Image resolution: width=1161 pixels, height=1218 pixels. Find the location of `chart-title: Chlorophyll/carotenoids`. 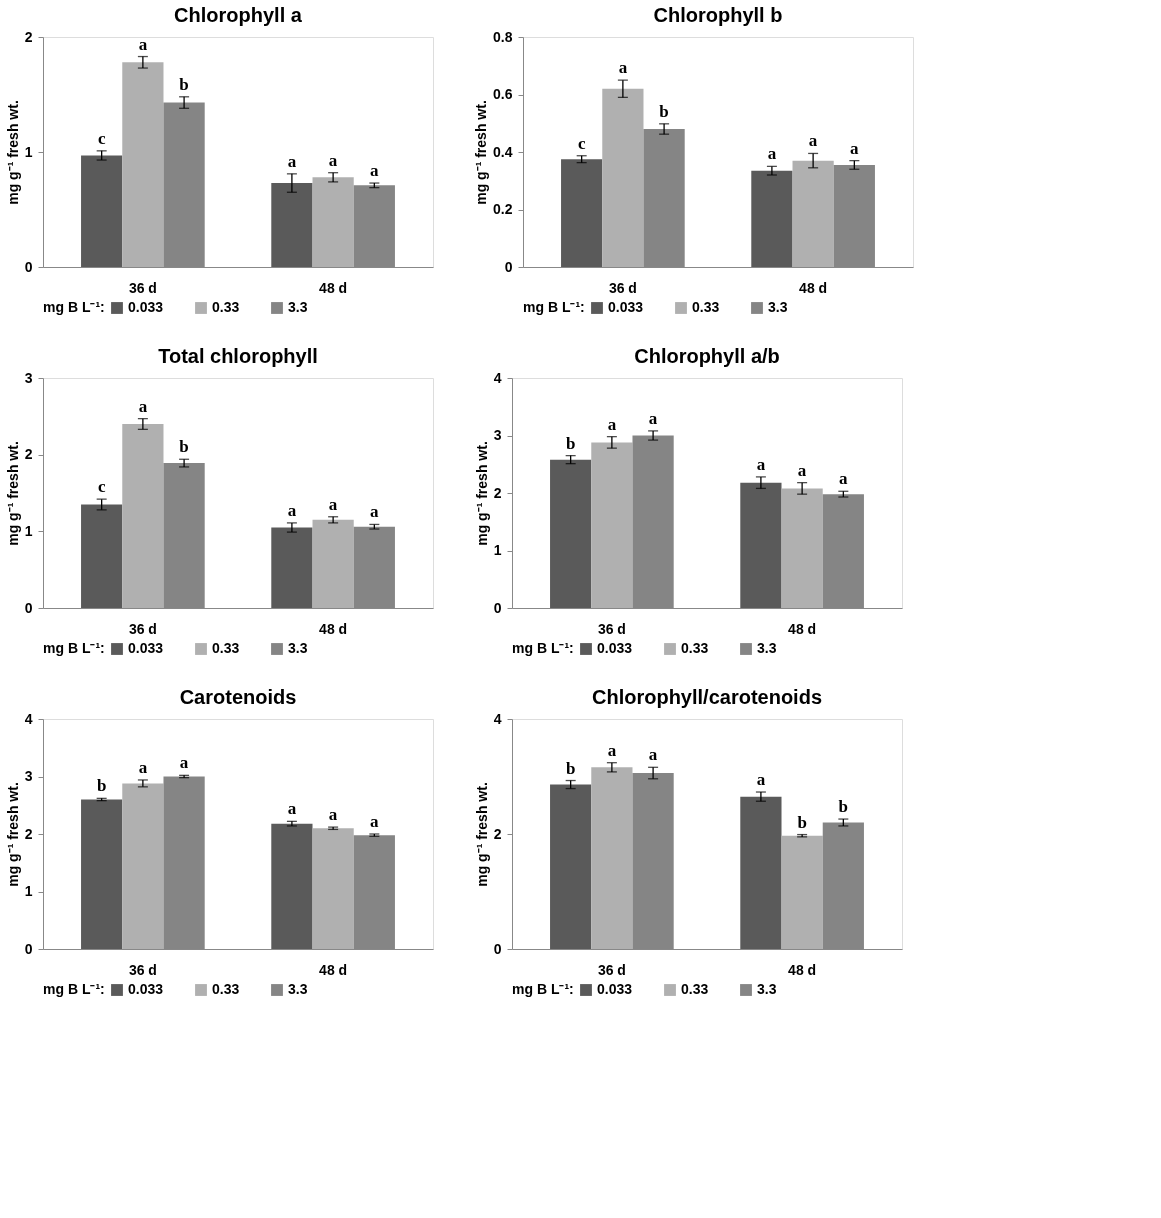

chart-title: Chlorophyll/carotenoids is located at coordinates (707, 697).